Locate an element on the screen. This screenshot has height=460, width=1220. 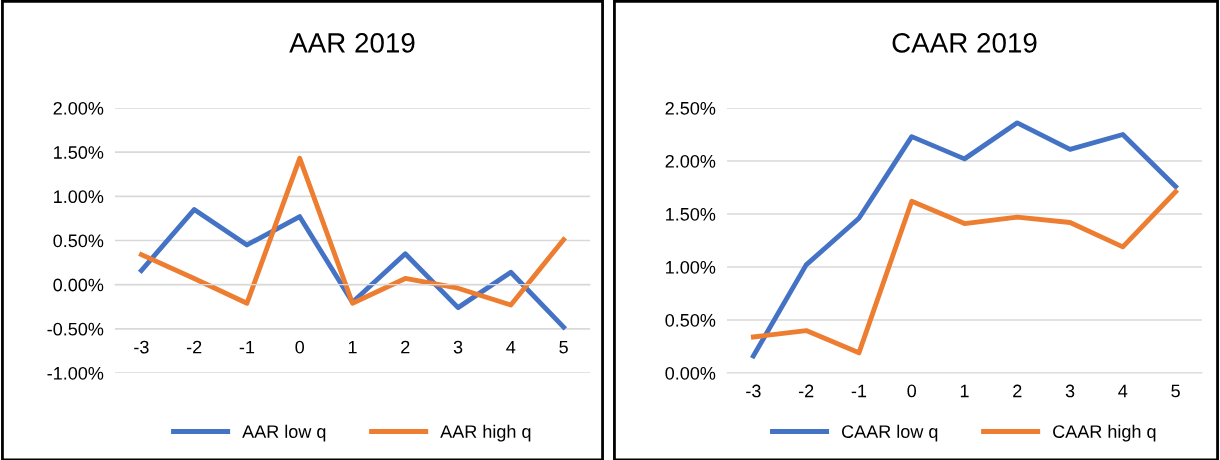
chart-title: AAR 2019 is located at coordinates (352, 43).